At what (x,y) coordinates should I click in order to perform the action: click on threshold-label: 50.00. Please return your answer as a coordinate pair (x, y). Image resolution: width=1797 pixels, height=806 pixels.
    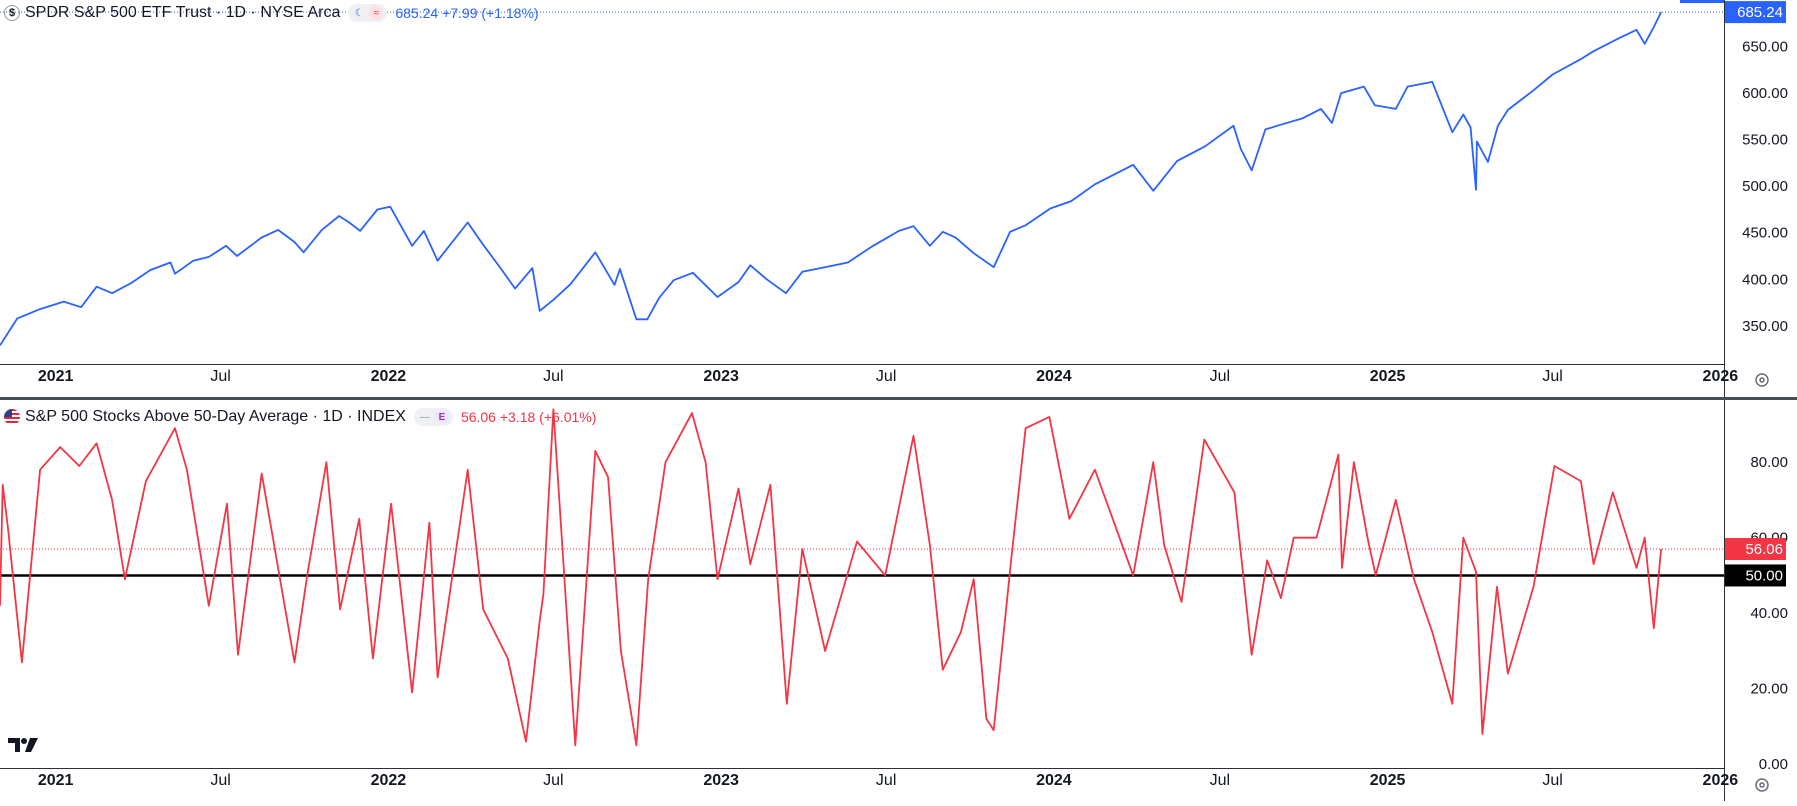
    Looking at the image, I should click on (1764, 575).